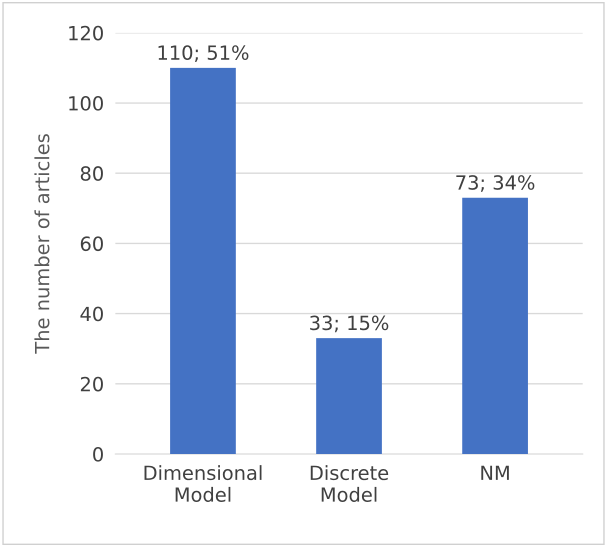  Describe the element at coordinates (91, 173) in the screenshot. I see `y-tick-label: 80` at that location.